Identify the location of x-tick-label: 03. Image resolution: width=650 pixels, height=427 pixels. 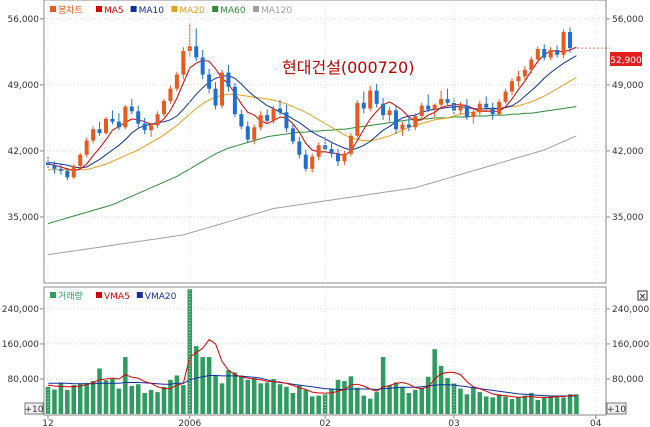
(453, 423).